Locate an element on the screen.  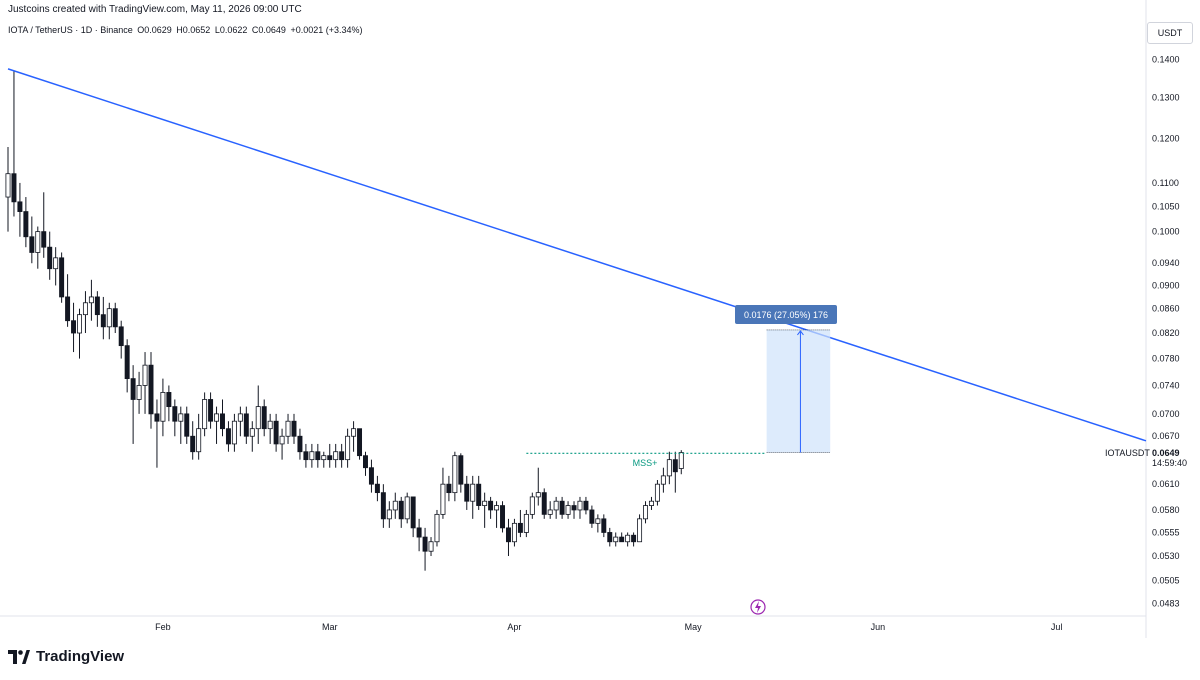
price-range-measure: 0.0176 (27.05%) 176 is located at coordinates (786, 314).